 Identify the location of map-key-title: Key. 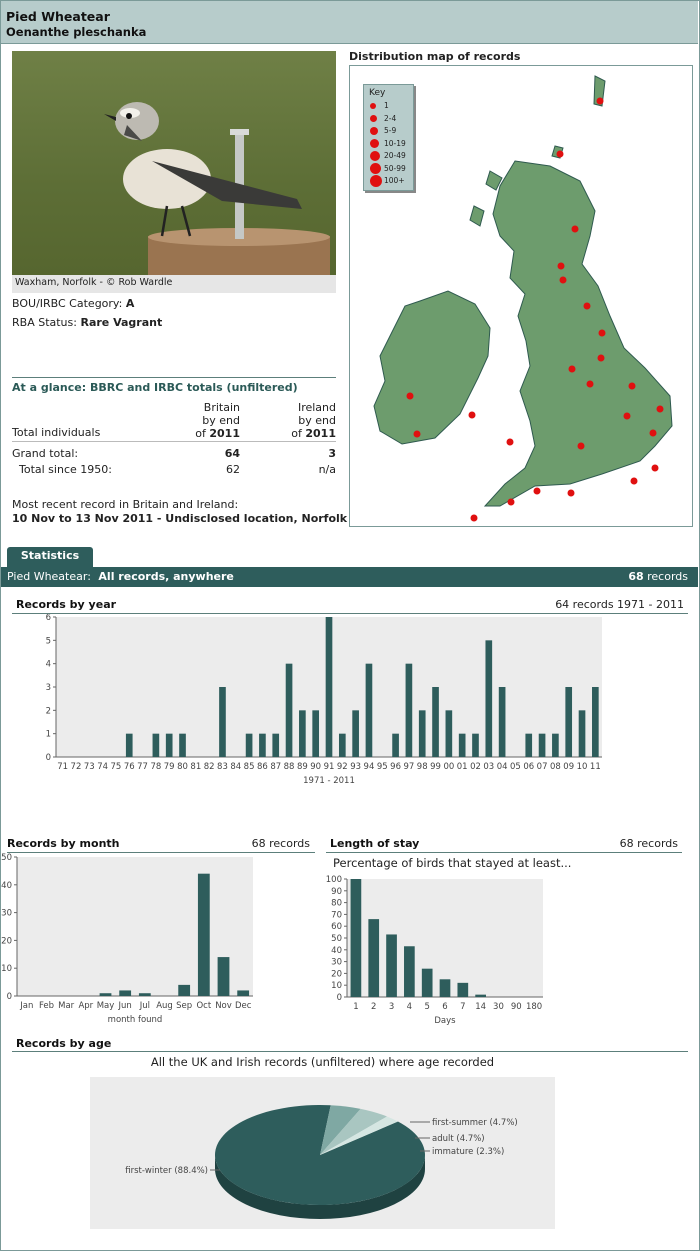
(377, 93).